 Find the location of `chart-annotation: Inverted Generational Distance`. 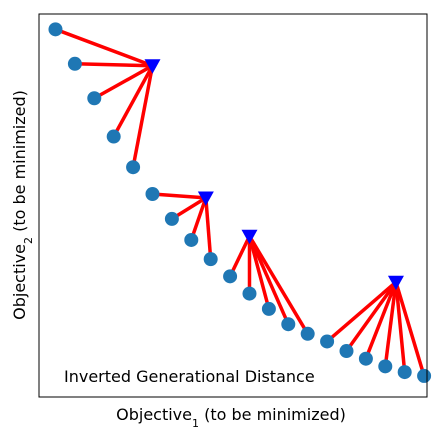

chart-annotation: Inverted Generational Distance is located at coordinates (189, 376).